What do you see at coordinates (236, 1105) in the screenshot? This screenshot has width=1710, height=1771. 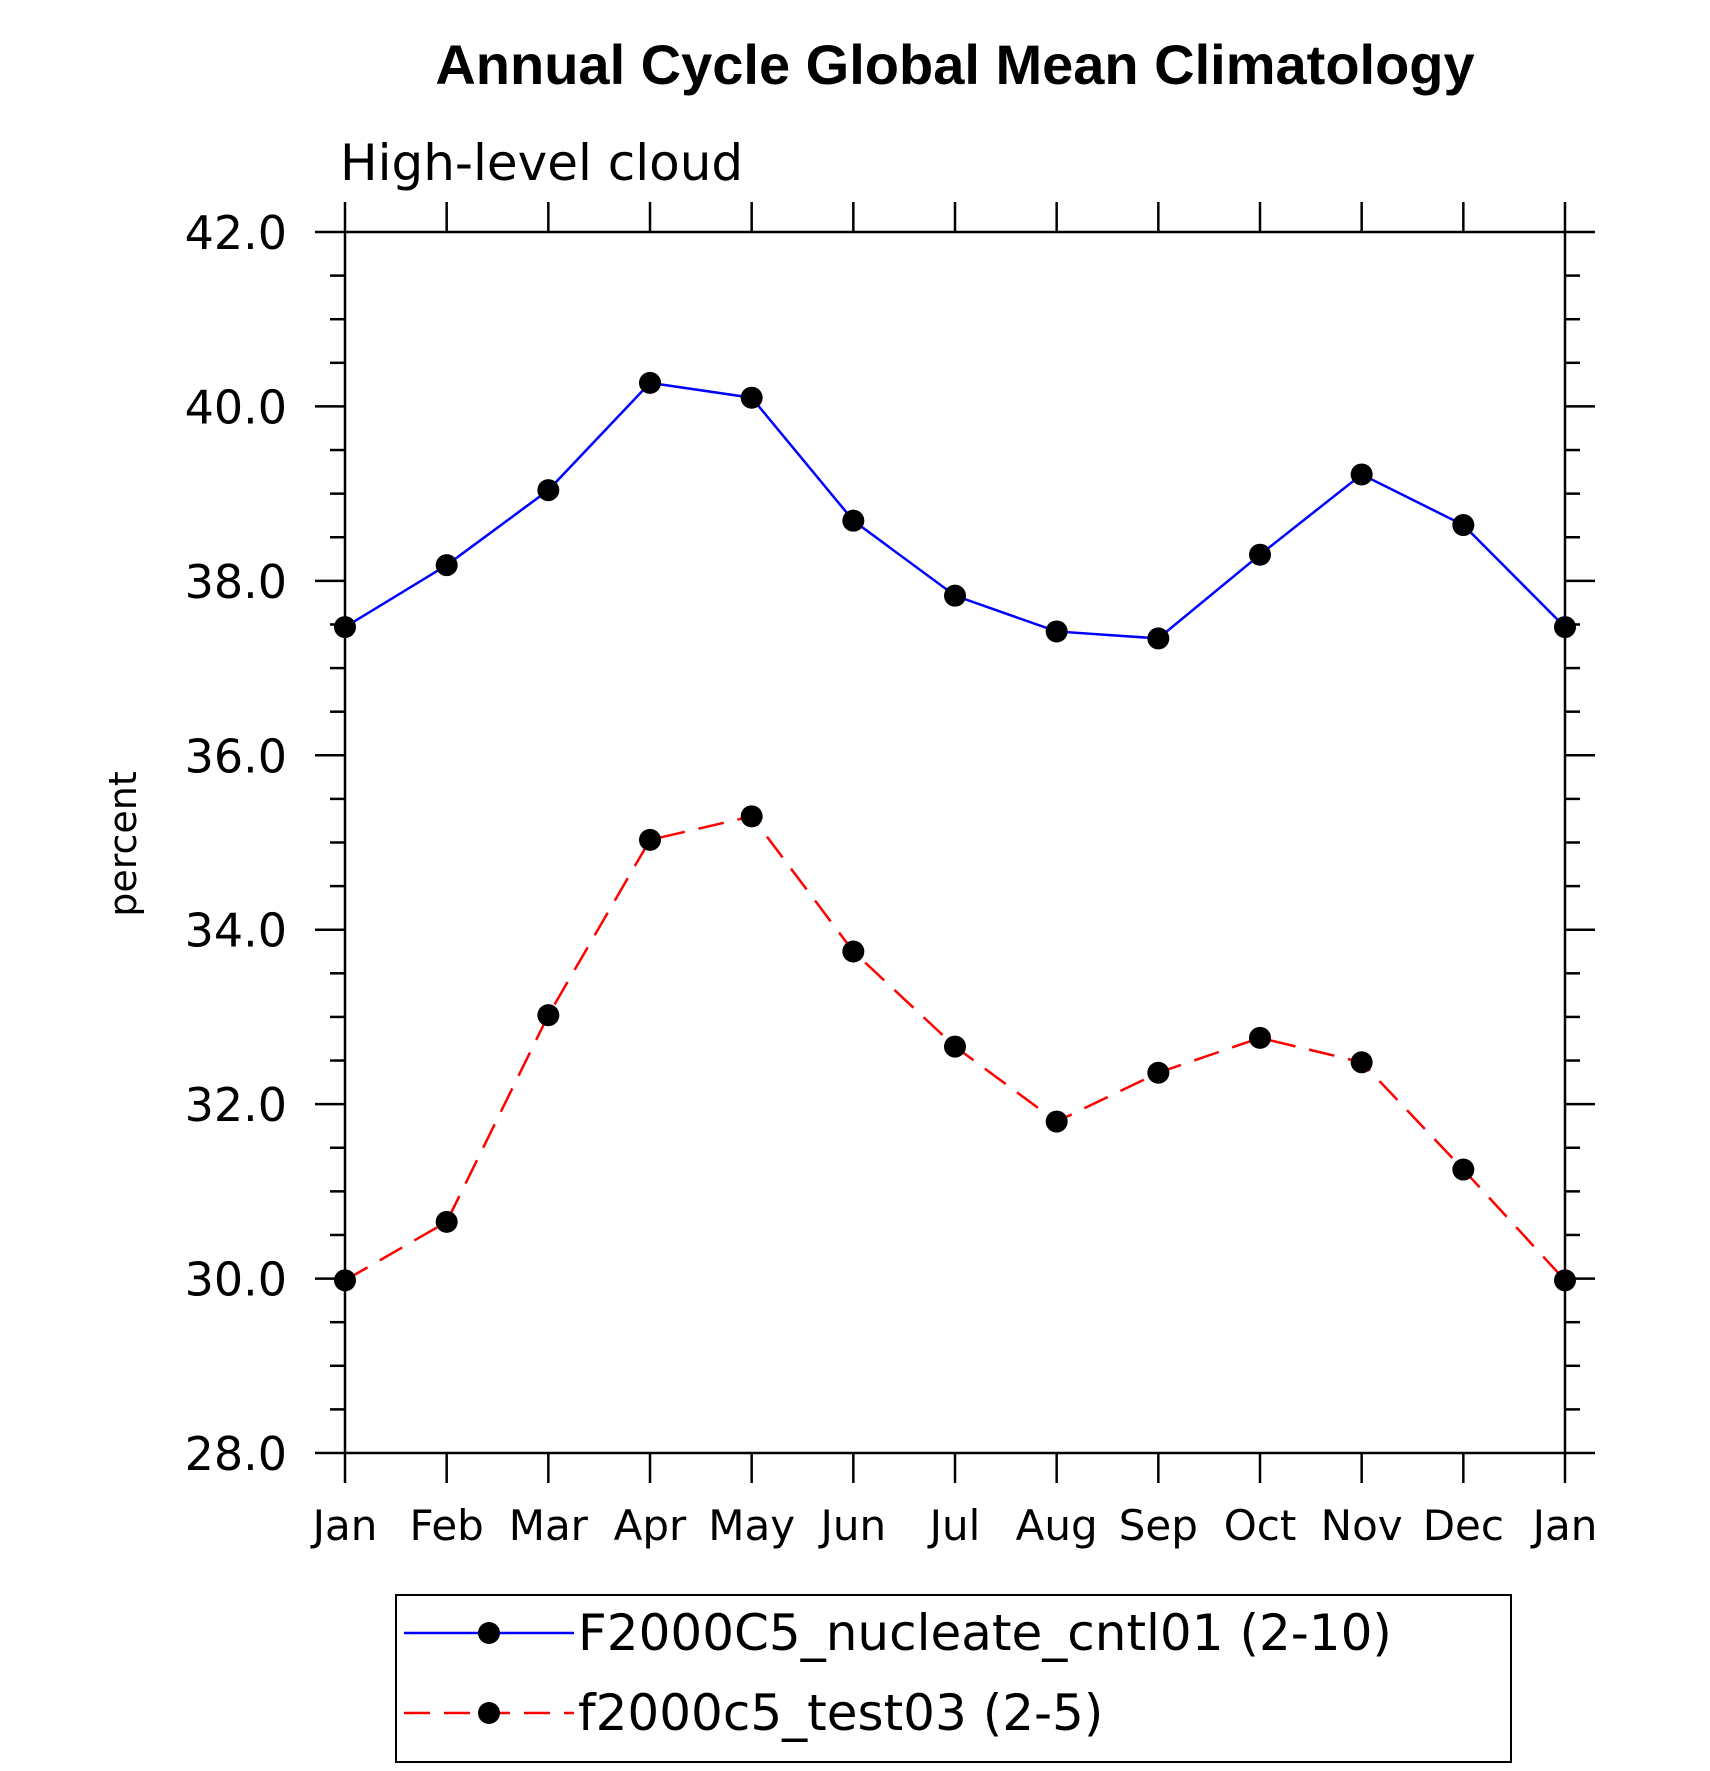 I see `y-tick-label: 32.0` at bounding box center [236, 1105].